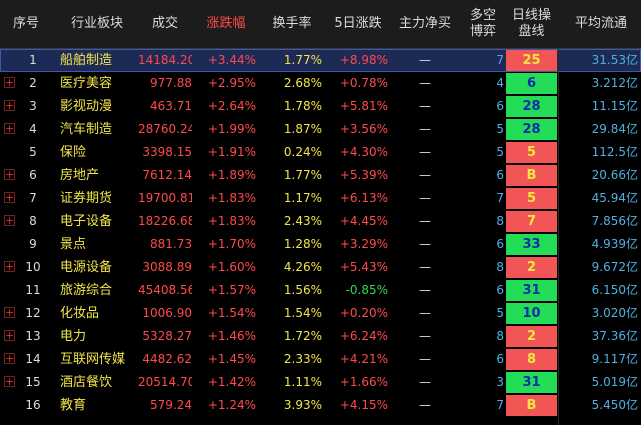 The image size is (641, 425). Describe the element at coordinates (86, 83) in the screenshot. I see `sector-name: 医疗美容` at that location.